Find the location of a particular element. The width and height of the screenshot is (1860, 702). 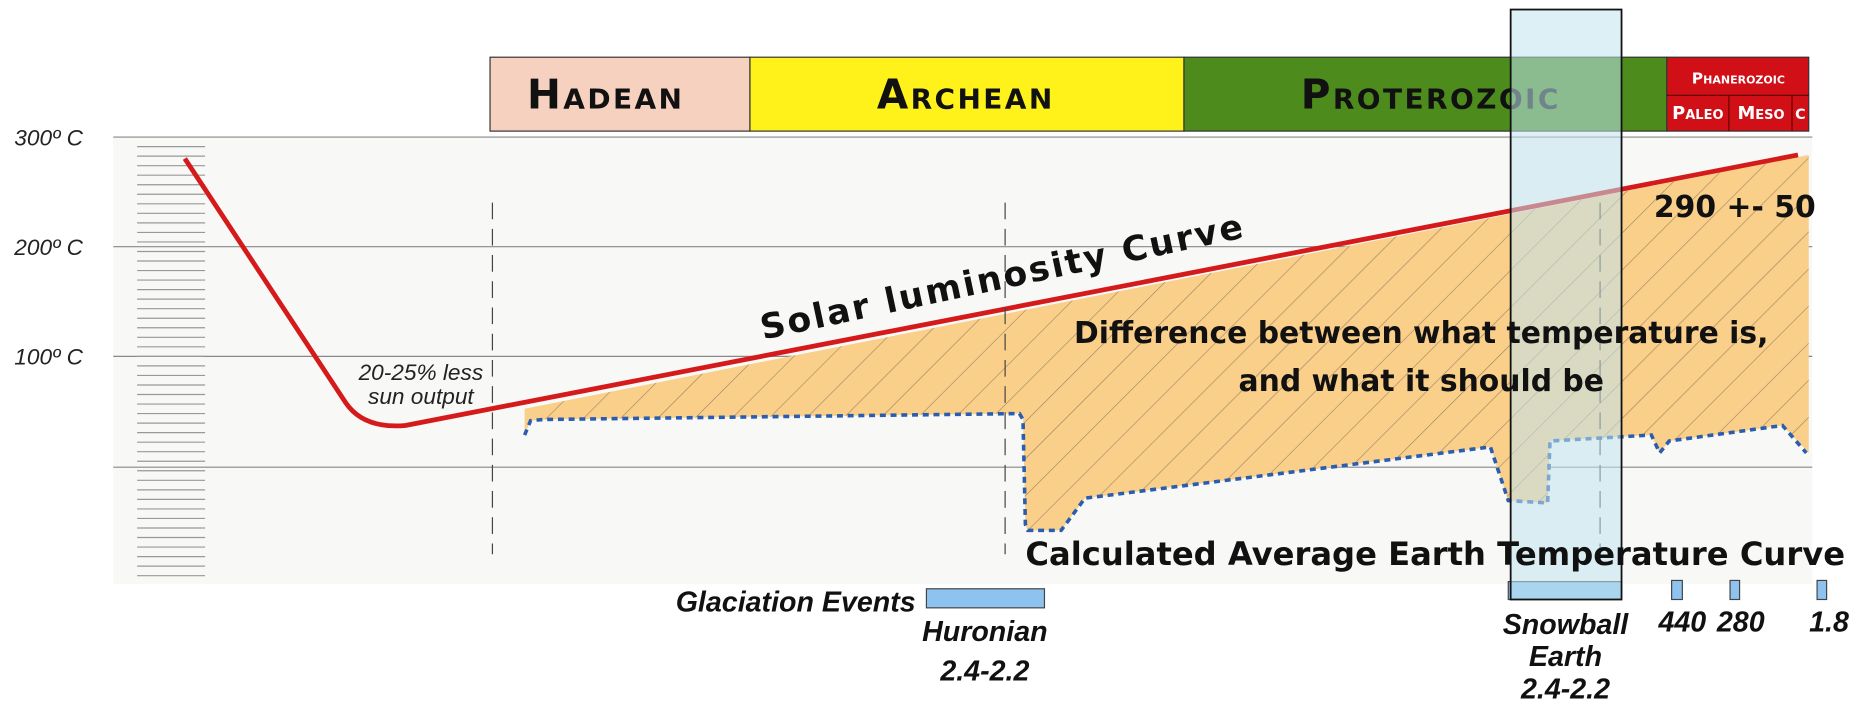

glaciation-label: Huronian is located at coordinates (985, 632).